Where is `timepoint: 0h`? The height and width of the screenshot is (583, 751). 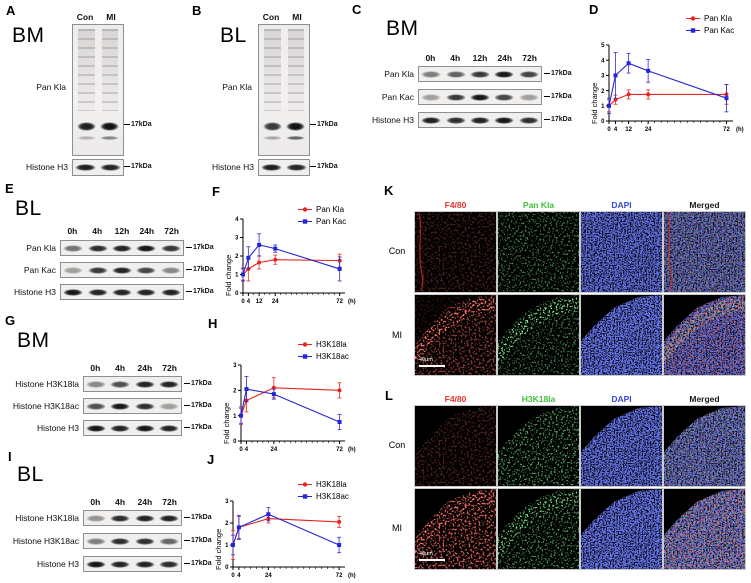
timepoint: 0h is located at coordinates (95, 368).